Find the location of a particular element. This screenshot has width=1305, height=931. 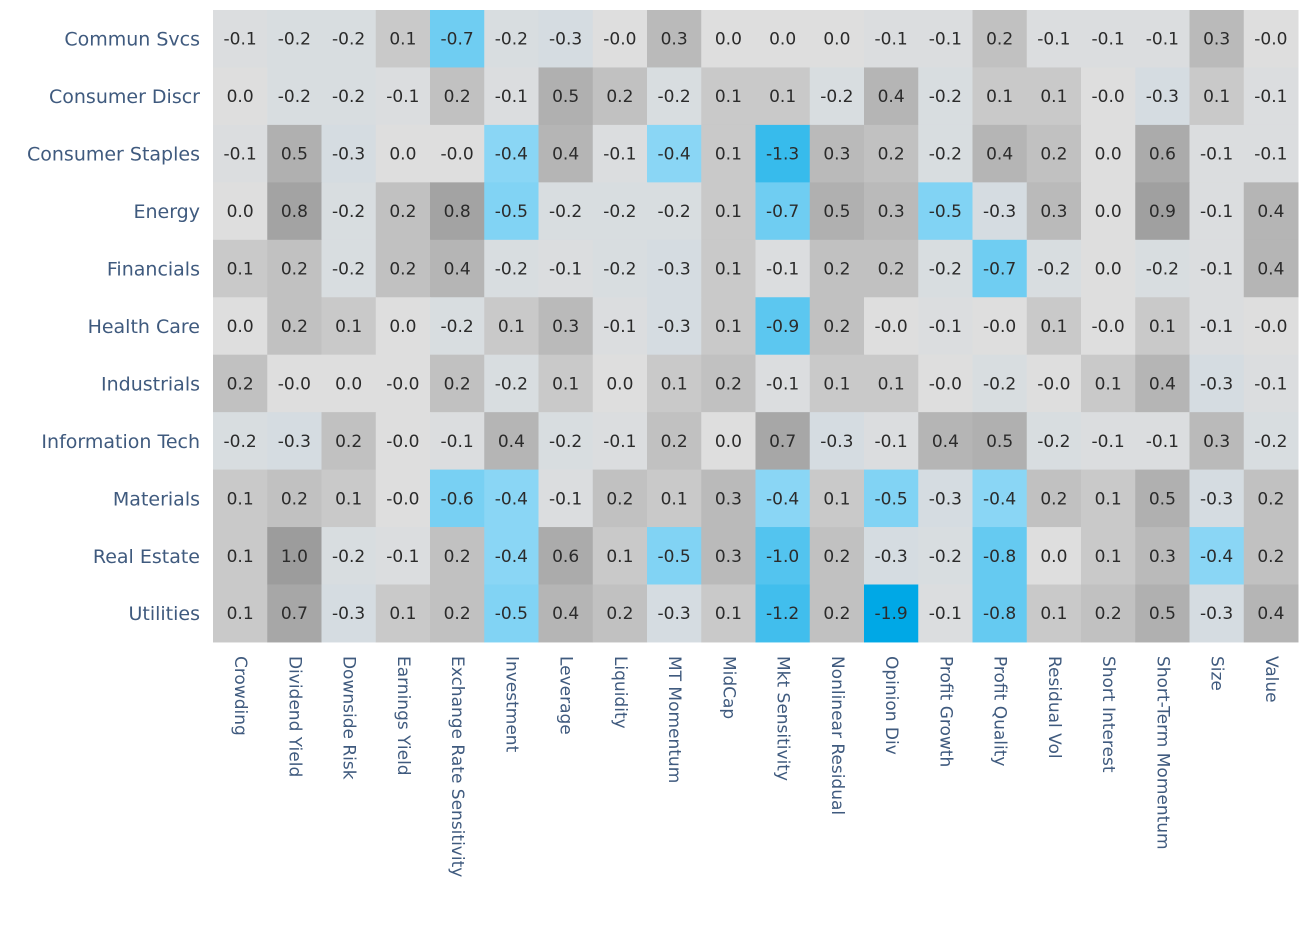

cell-value-label: 0.8 is located at coordinates (457, 212).